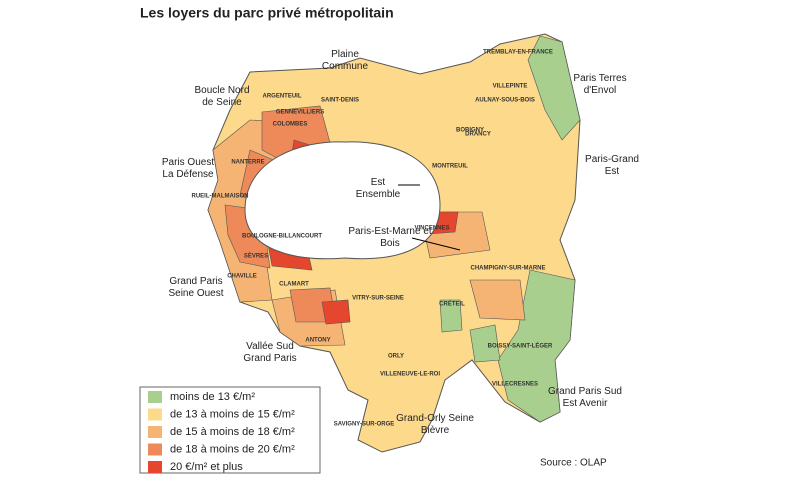  Describe the element at coordinates (390, 231) in the screenshot. I see `territory-label-line: Paris-Est-Marne et` at that location.